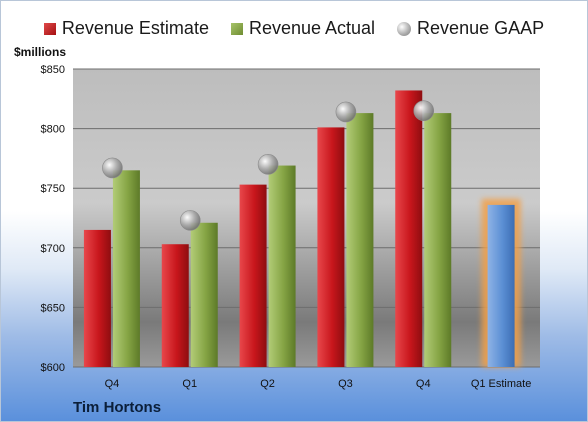 This screenshot has height=422, width=588. Describe the element at coordinates (53, 249) in the screenshot. I see `y-tick-label: $700` at that location.